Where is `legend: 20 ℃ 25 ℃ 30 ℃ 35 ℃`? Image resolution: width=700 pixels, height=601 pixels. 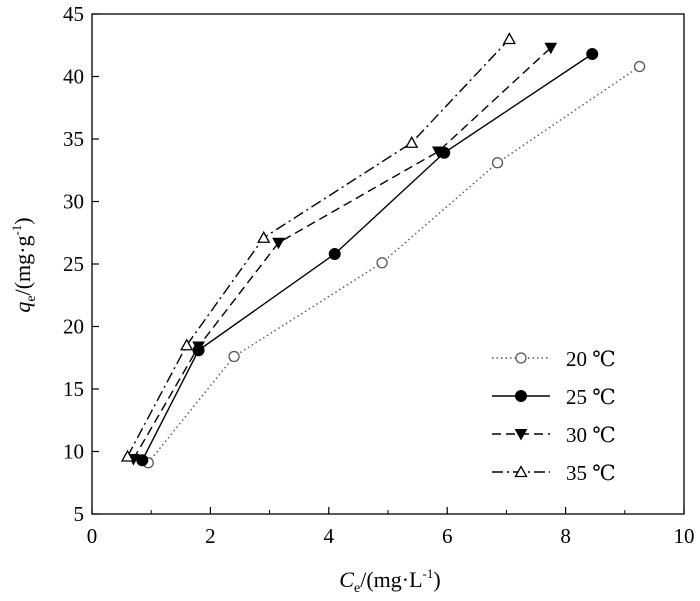 legend: 20 ℃ 25 ℃ 30 ℃ 35 ℃ is located at coordinates (554, 416).